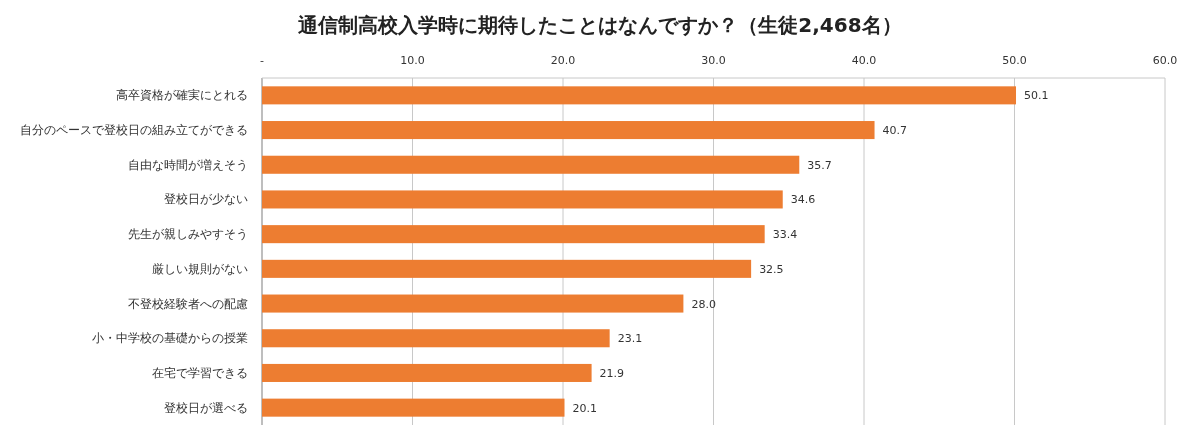 The width and height of the screenshot is (1200, 440). Describe the element at coordinates (703, 304) in the screenshot. I see `data-label: 28.0` at that location.